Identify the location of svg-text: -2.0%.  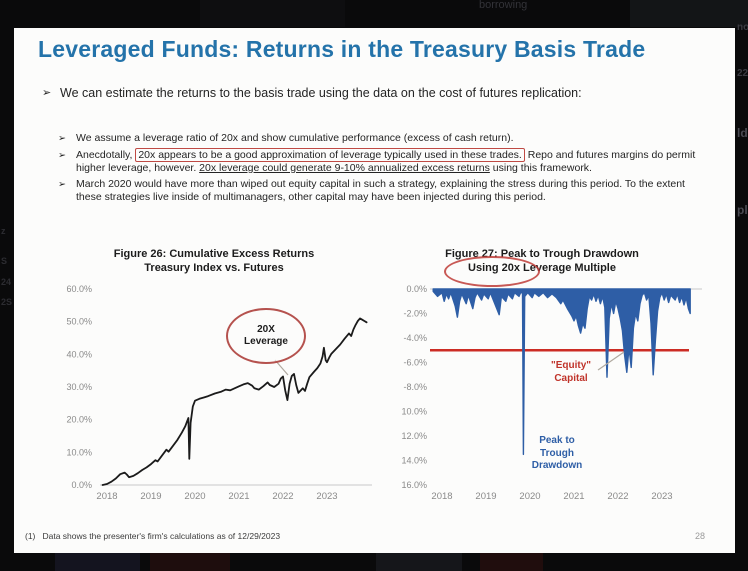
(415, 314).